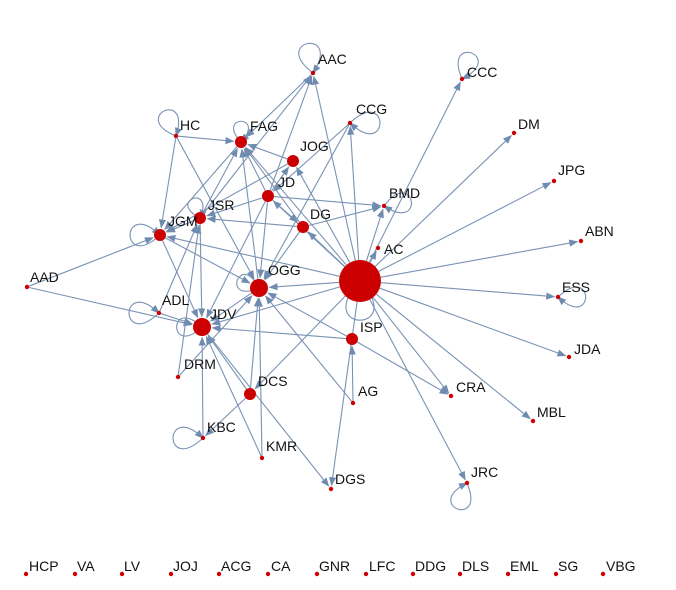 This screenshot has width=676, height=590. I want to click on node-label-hcp: HCP, so click(44, 566).